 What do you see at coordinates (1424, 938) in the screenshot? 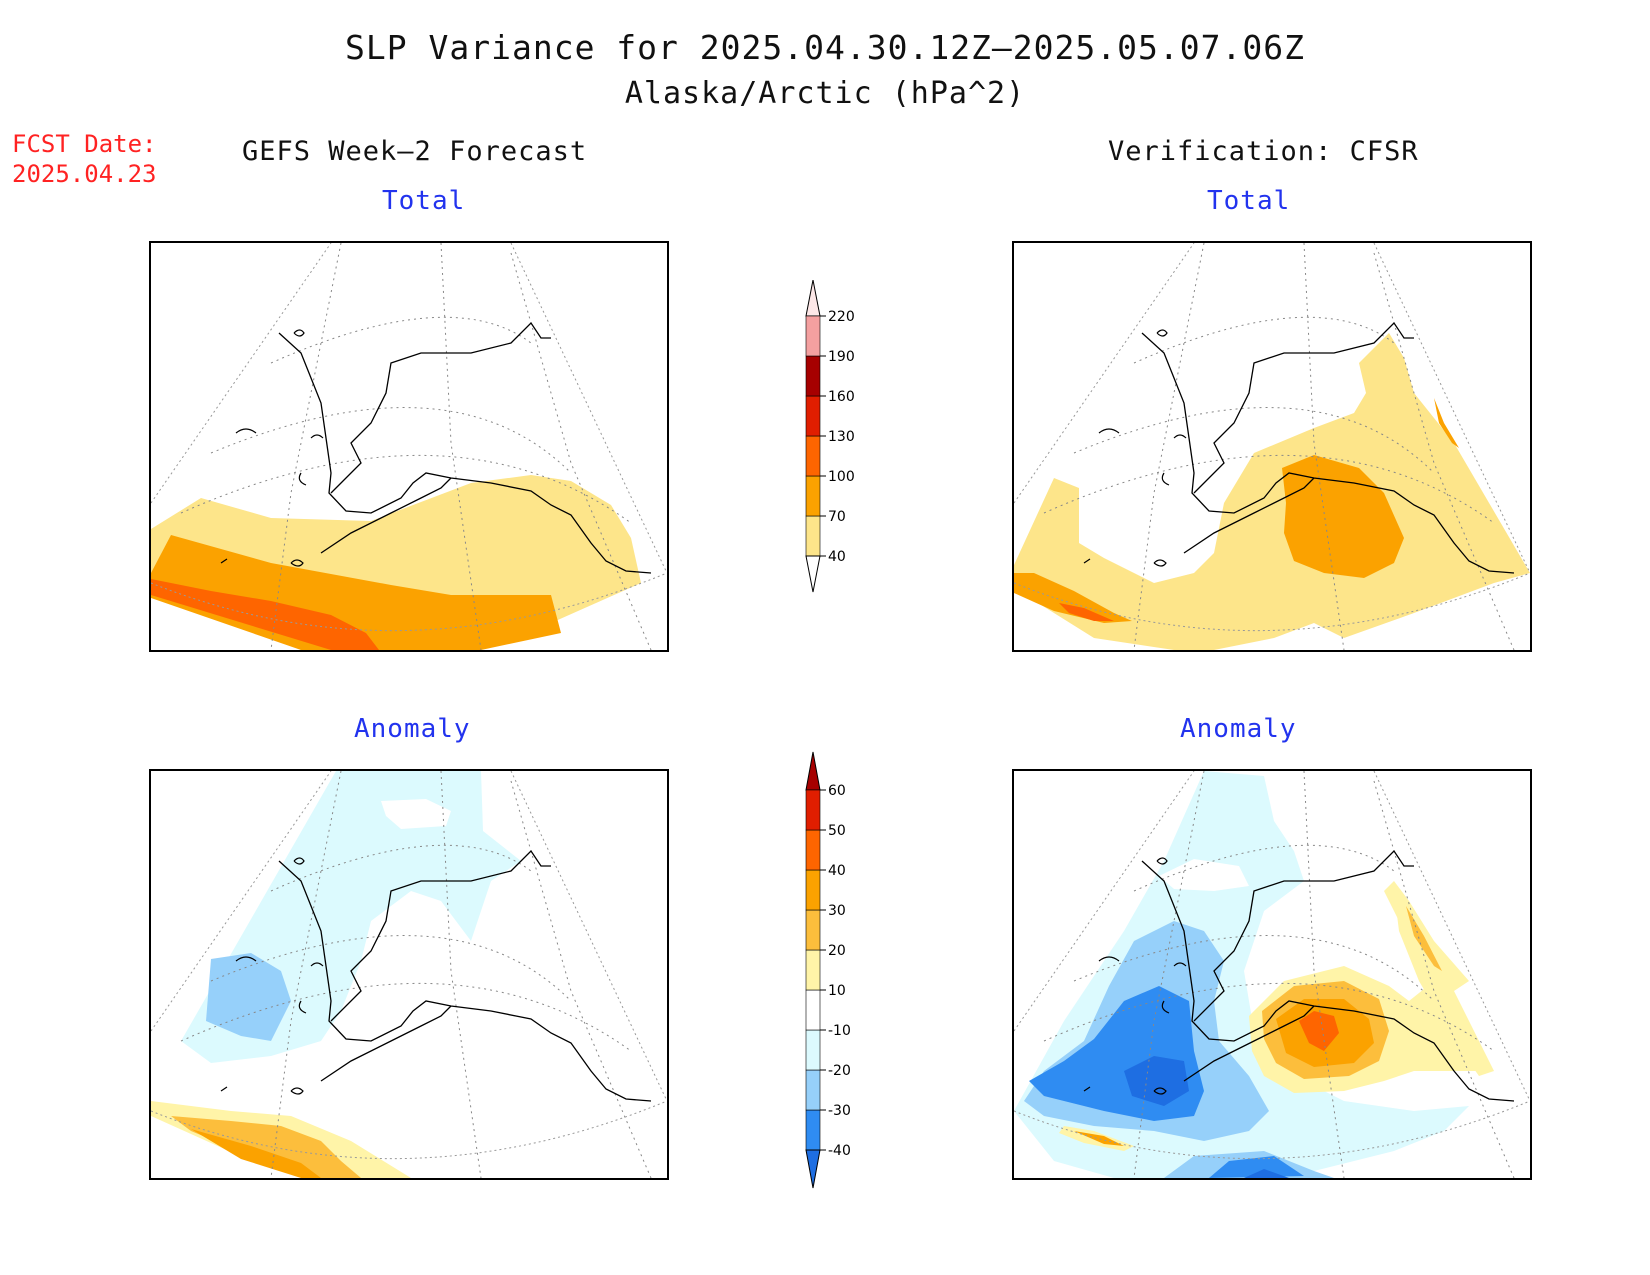
I see `contour-20-30-east` at bounding box center [1424, 938].